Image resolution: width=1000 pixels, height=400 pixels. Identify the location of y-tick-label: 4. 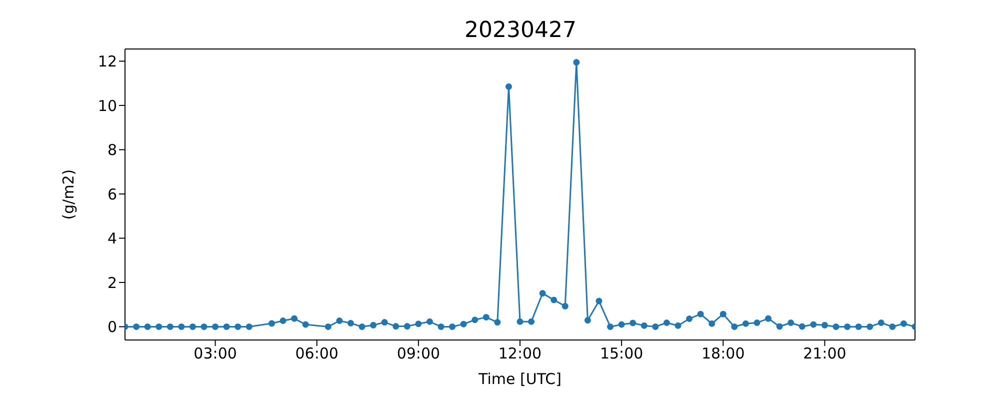
(112, 239).